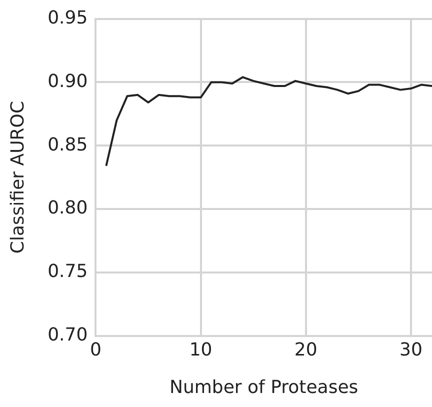 Image resolution: width=432 pixels, height=407 pixels. What do you see at coordinates (68, 335) in the screenshot?
I see `y-tick-label: 0.70` at bounding box center [68, 335].